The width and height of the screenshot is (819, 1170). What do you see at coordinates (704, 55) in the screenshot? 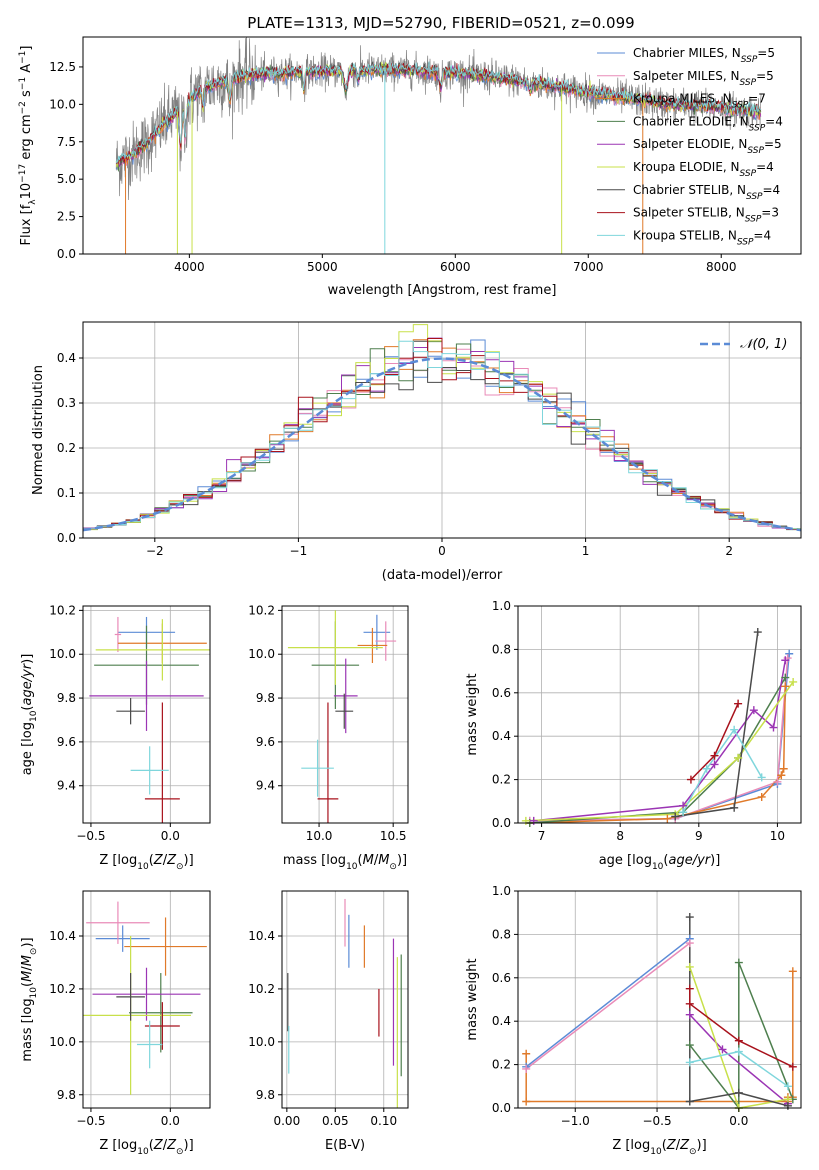
I see `legend-entry: Chabrier MILES, NSSP=5` at bounding box center [704, 55].